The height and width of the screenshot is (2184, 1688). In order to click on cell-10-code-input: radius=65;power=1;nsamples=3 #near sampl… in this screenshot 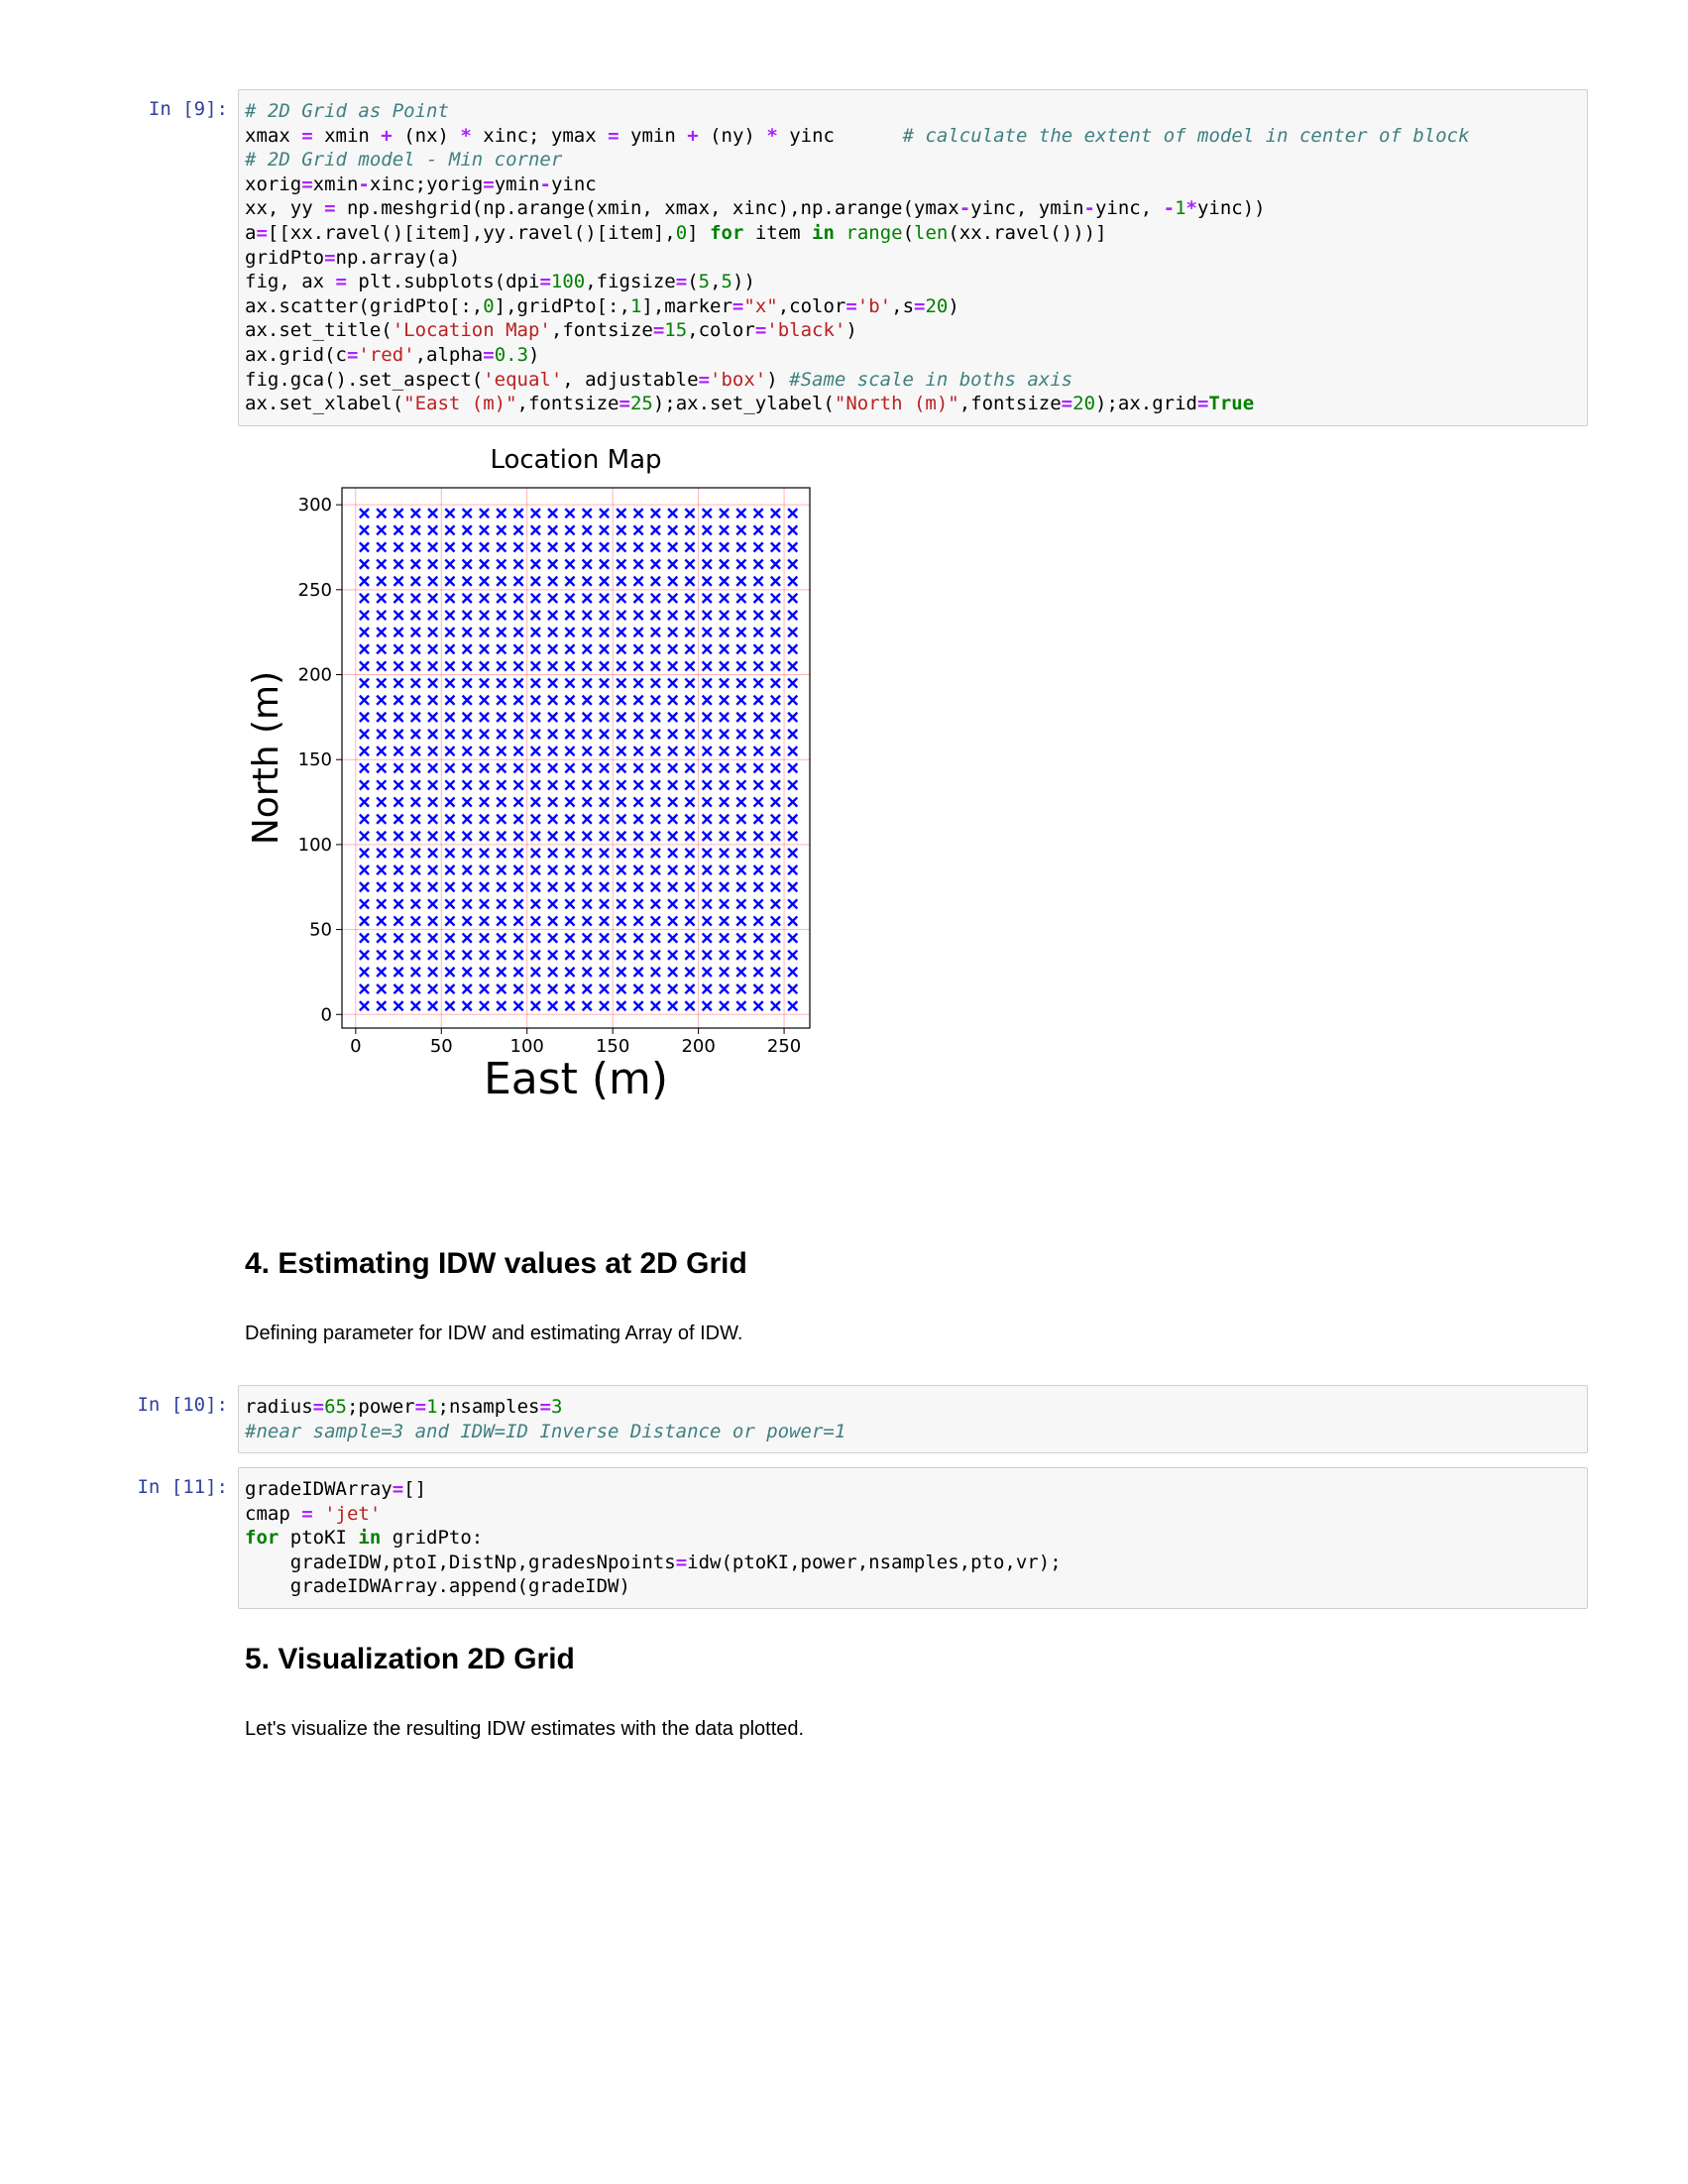, I will do `click(913, 1419)`.